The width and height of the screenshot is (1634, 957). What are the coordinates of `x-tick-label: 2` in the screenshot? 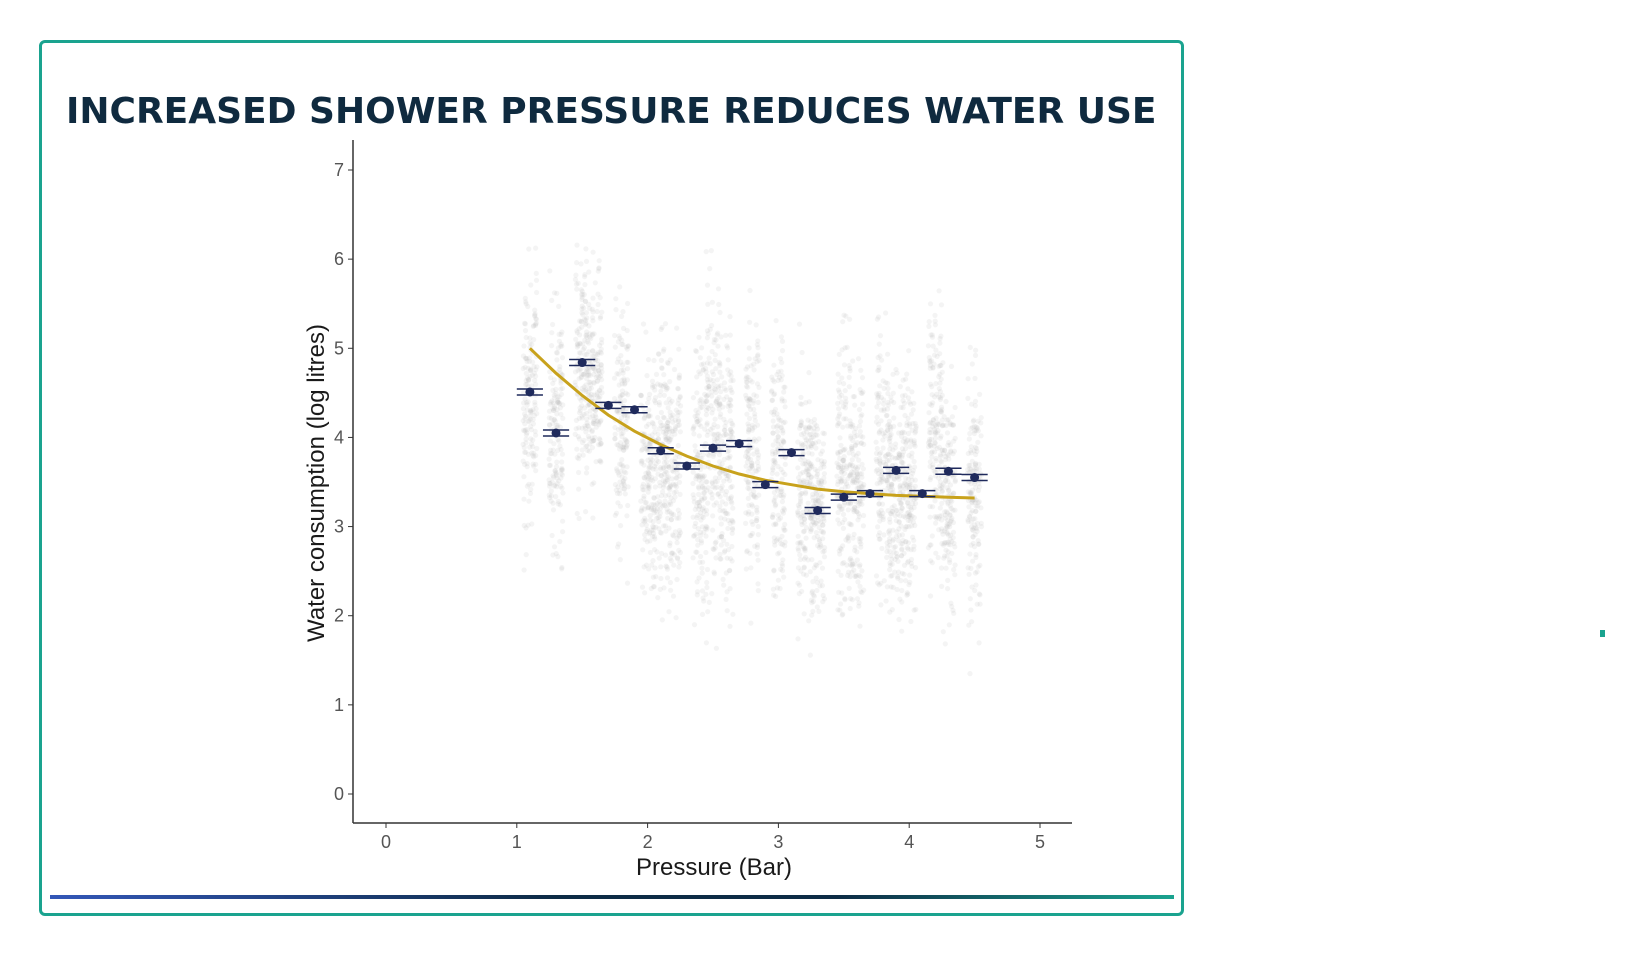 It's located at (648, 842).